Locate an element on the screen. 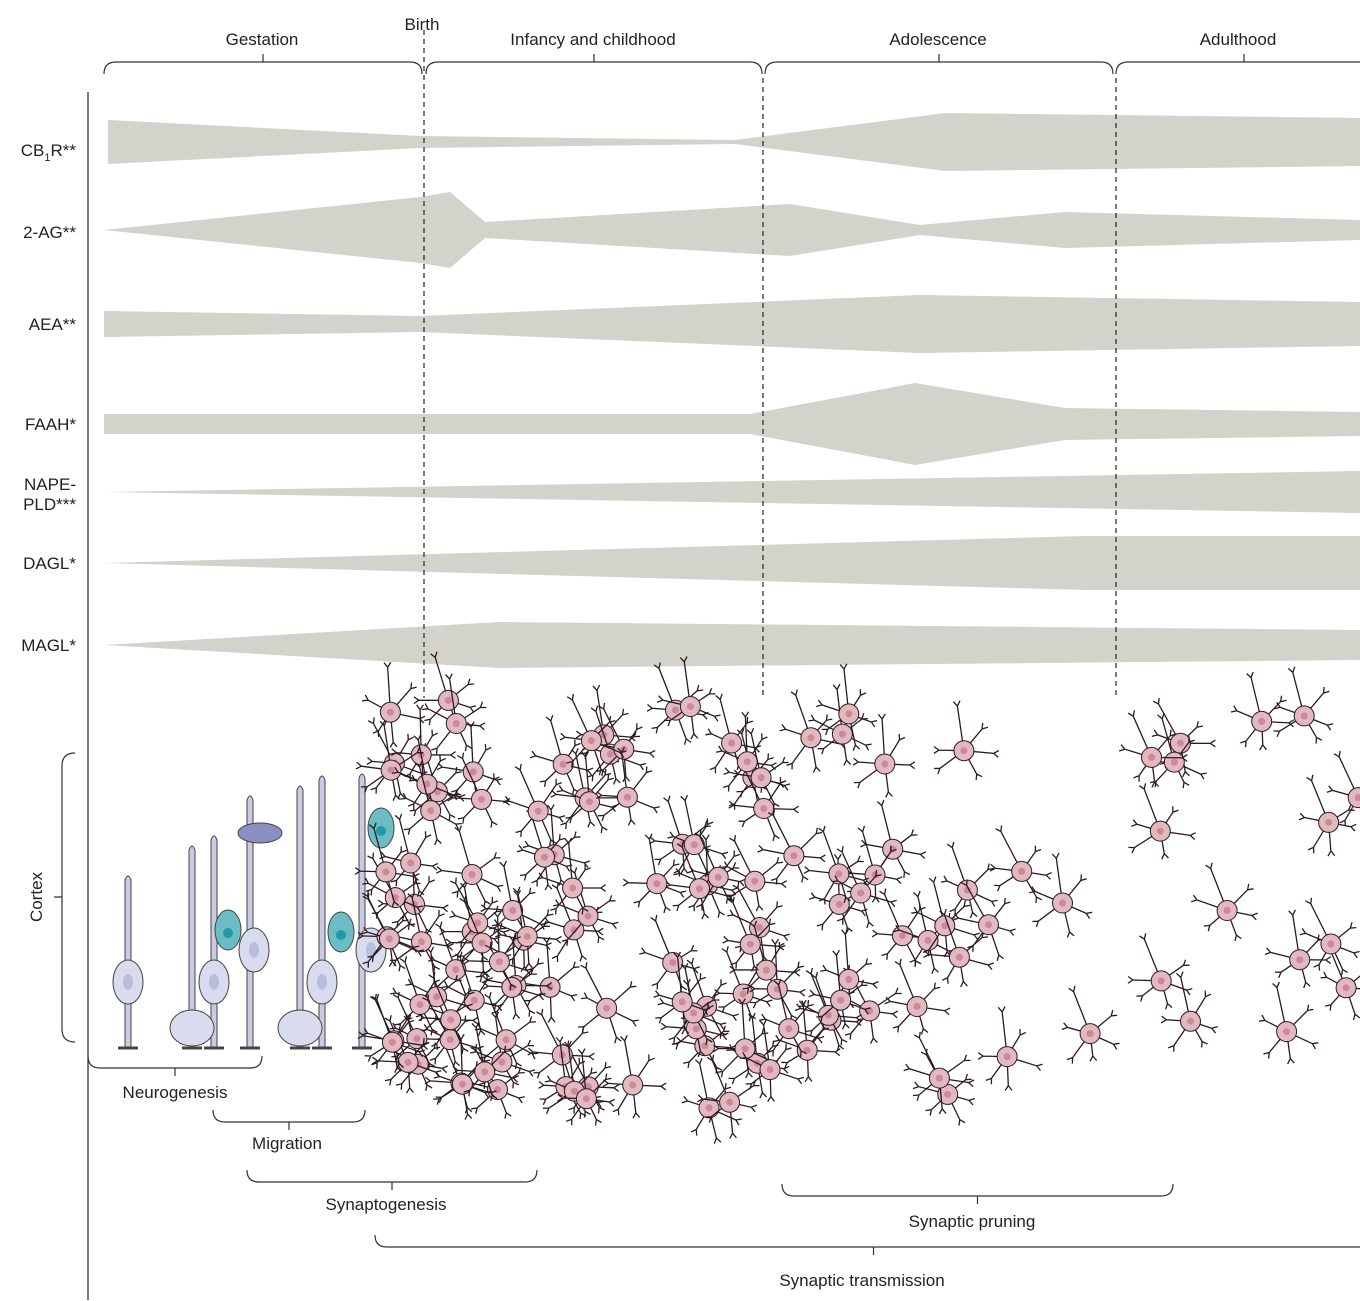 The width and height of the screenshot is (1360, 1301). dividing-cell is located at coordinates (300, 1028).